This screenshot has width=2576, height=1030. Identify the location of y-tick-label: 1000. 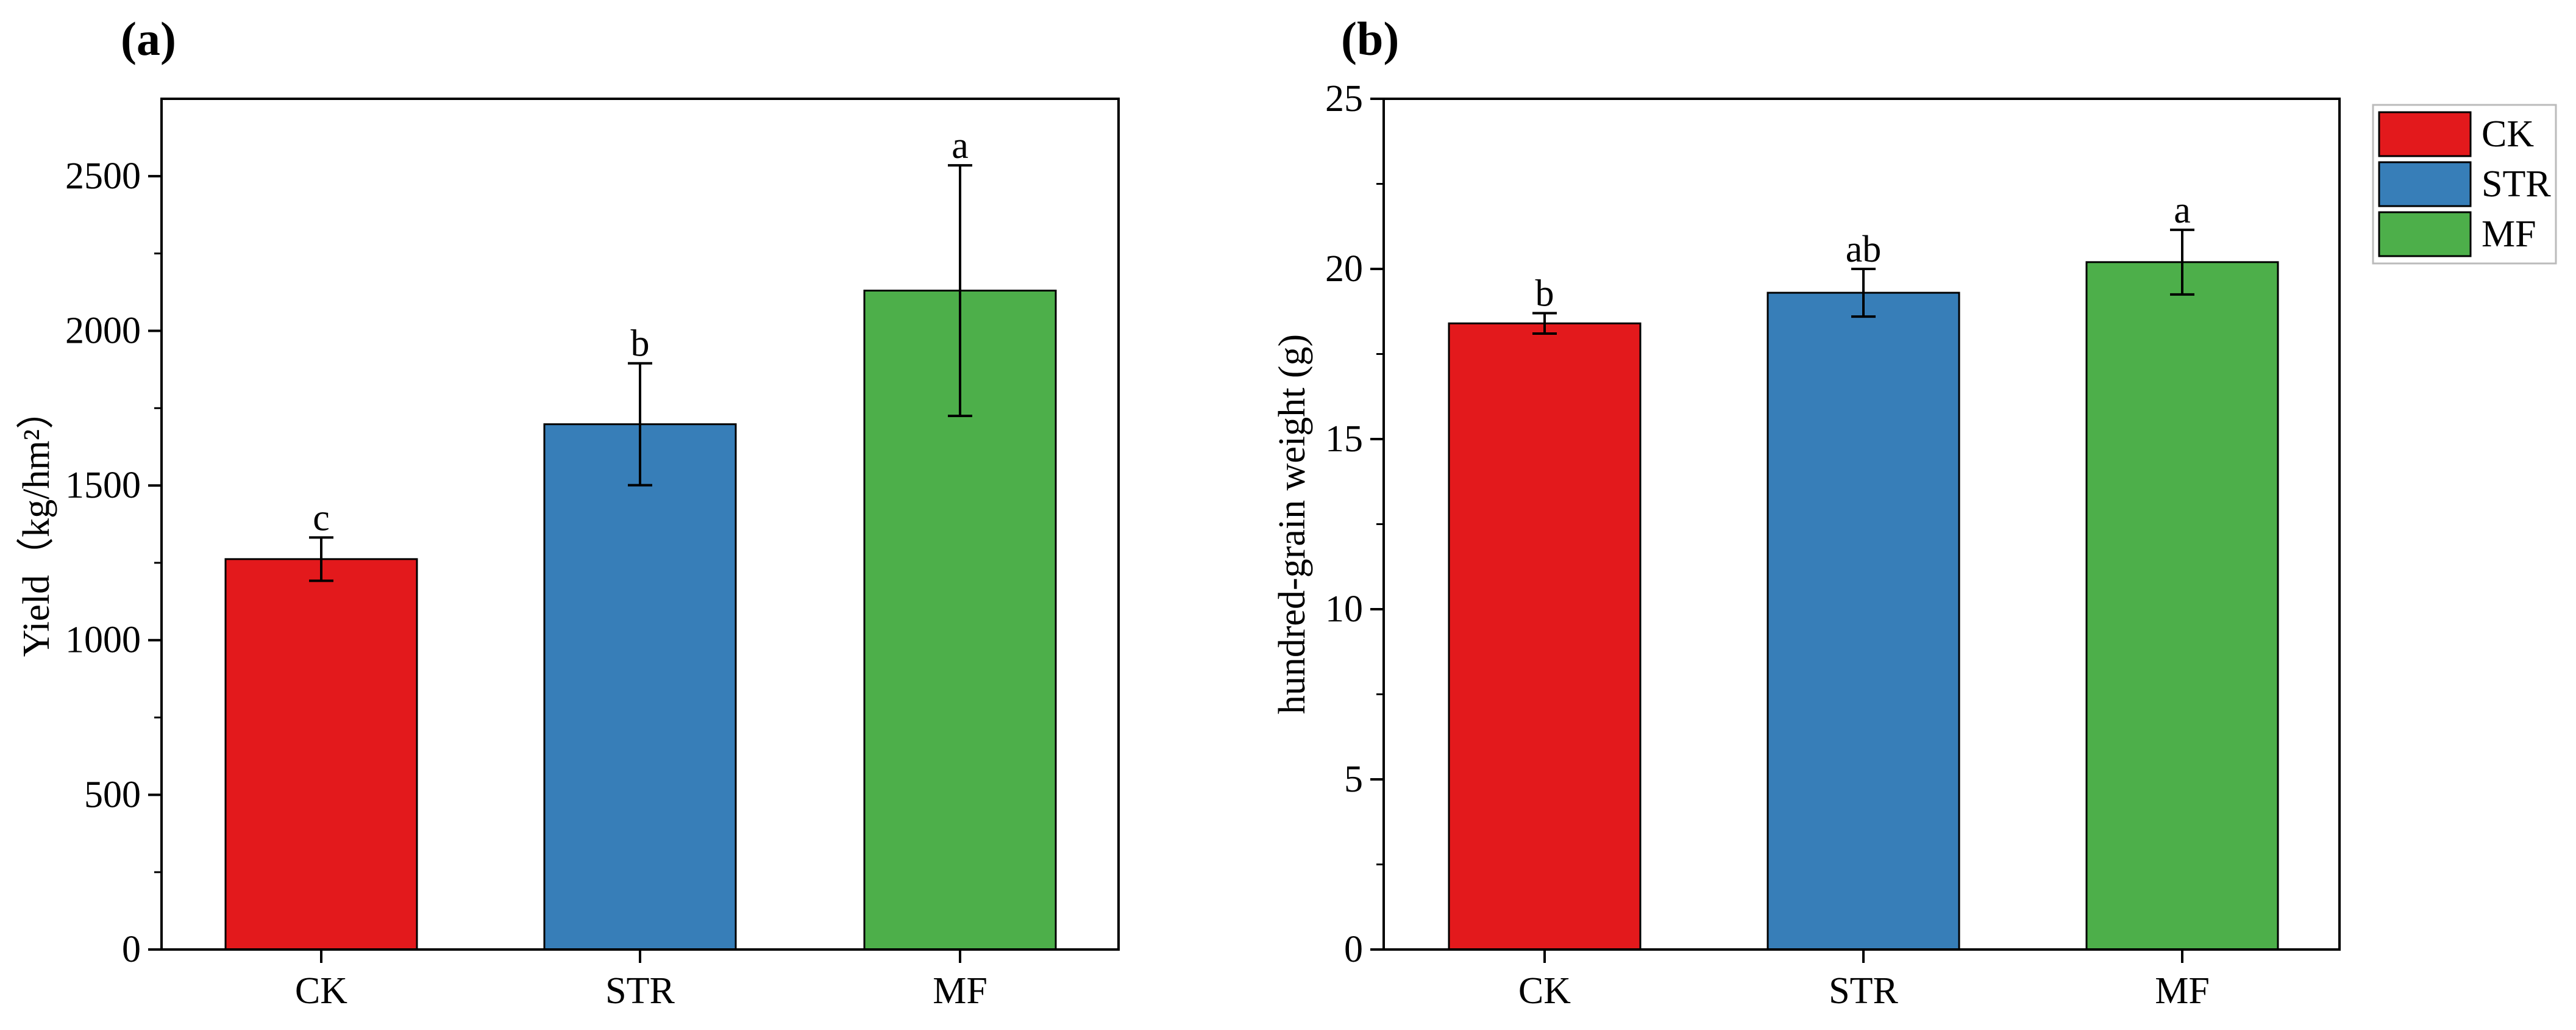
(103, 640).